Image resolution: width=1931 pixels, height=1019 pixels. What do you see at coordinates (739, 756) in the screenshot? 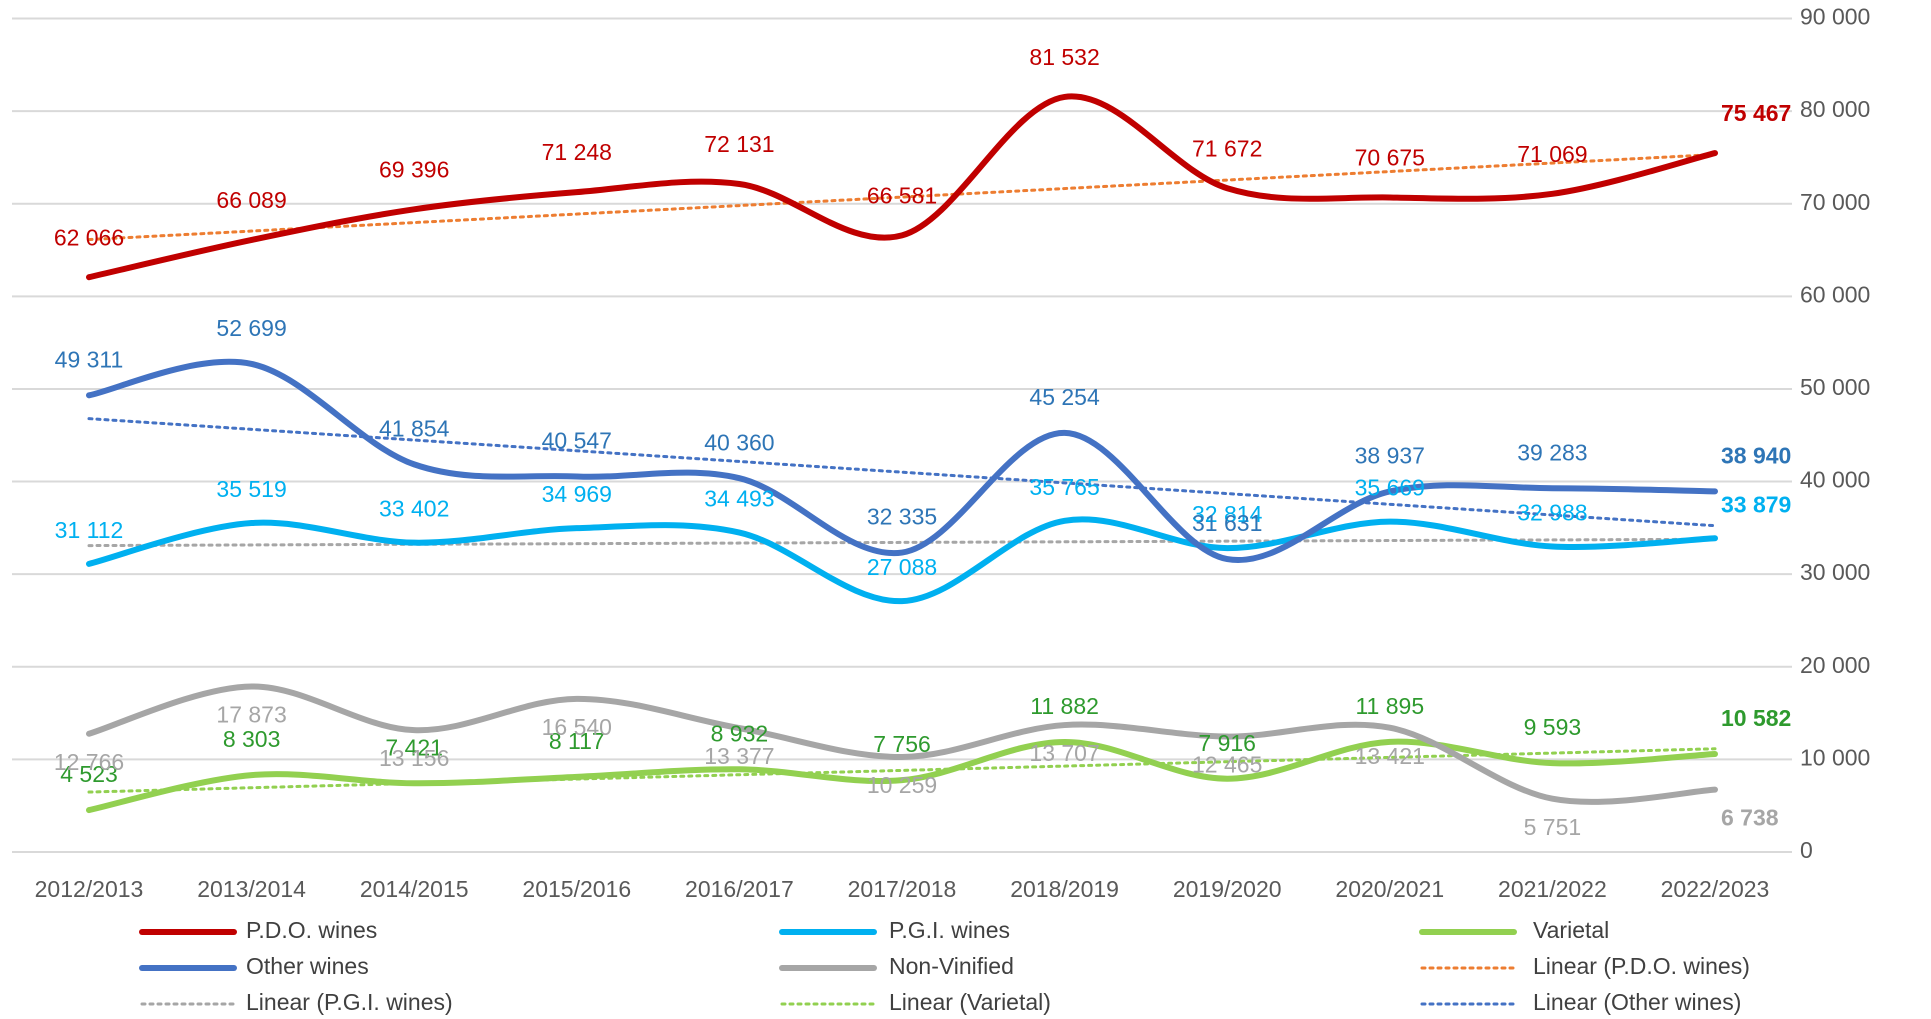
I see `value-label: 13 377` at bounding box center [739, 756].